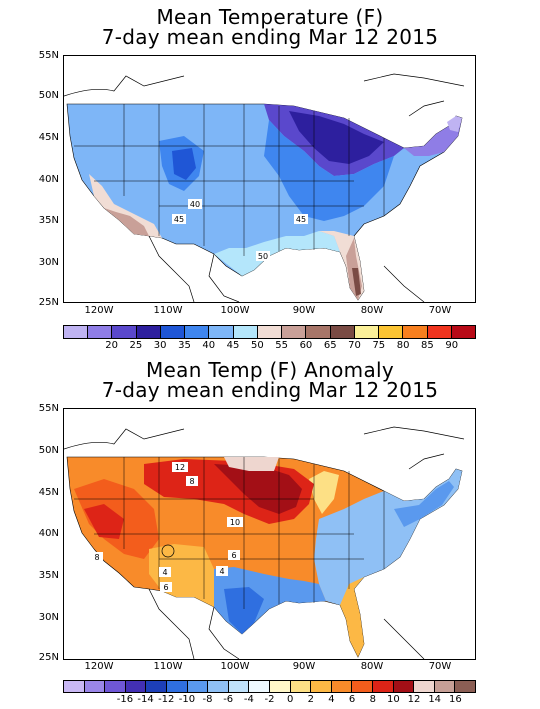 The image size is (540, 709). What do you see at coordinates (427, 345) in the screenshot?
I see `top-colorbar-label: 85` at bounding box center [427, 345].